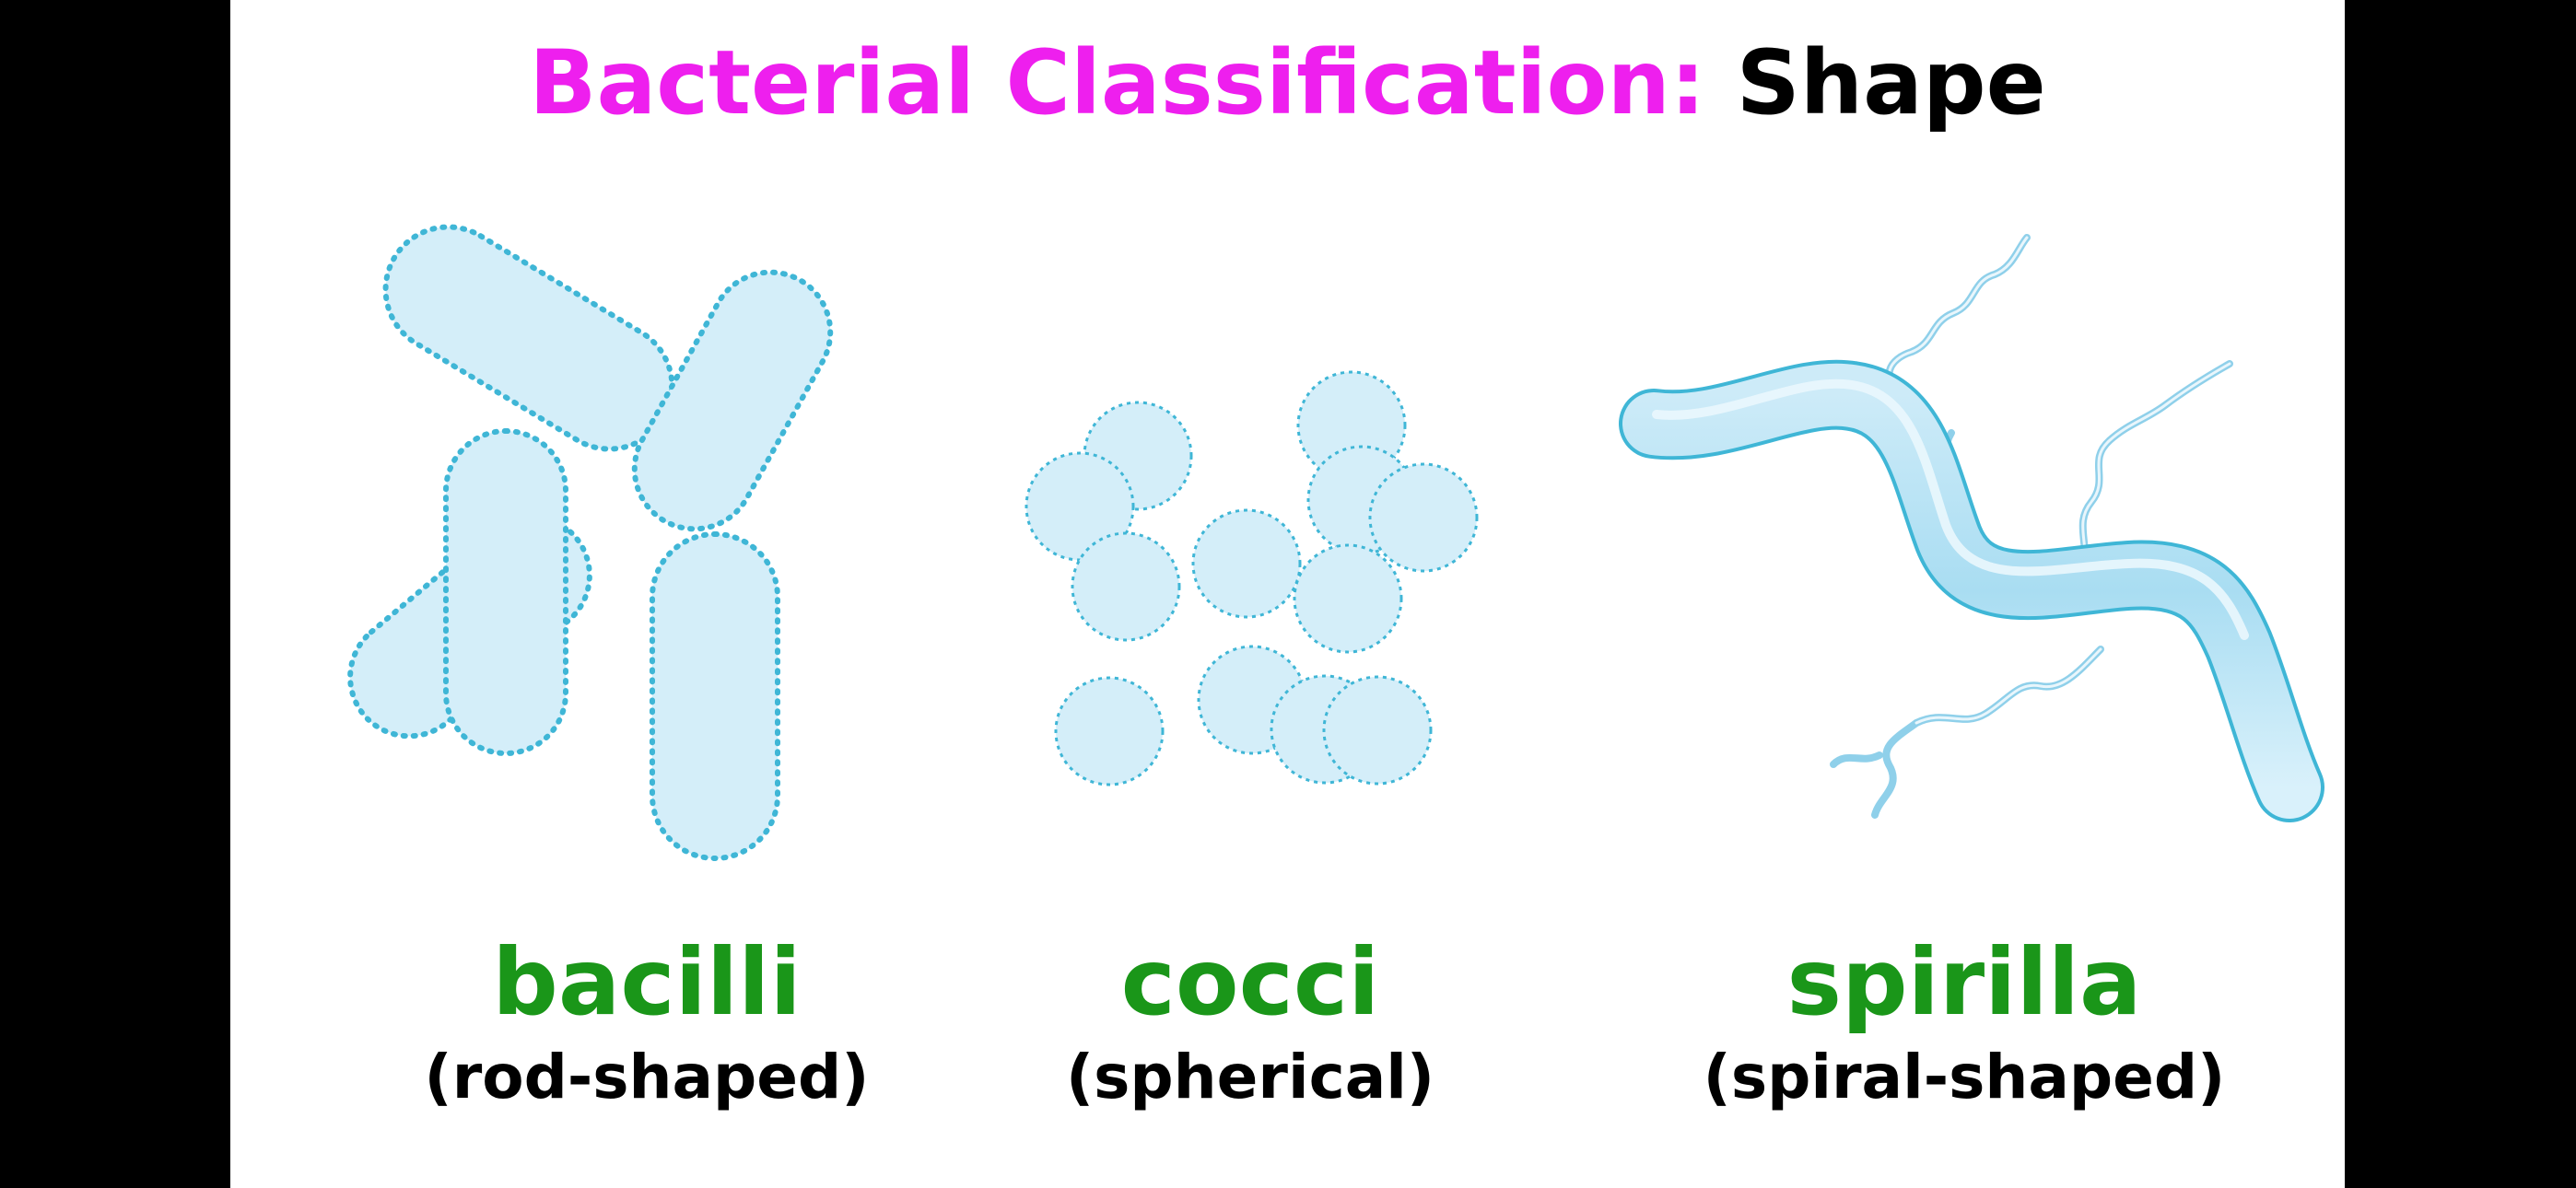 The image size is (2576, 1188). I want to click on title-suffix: Shape, so click(1891, 82).